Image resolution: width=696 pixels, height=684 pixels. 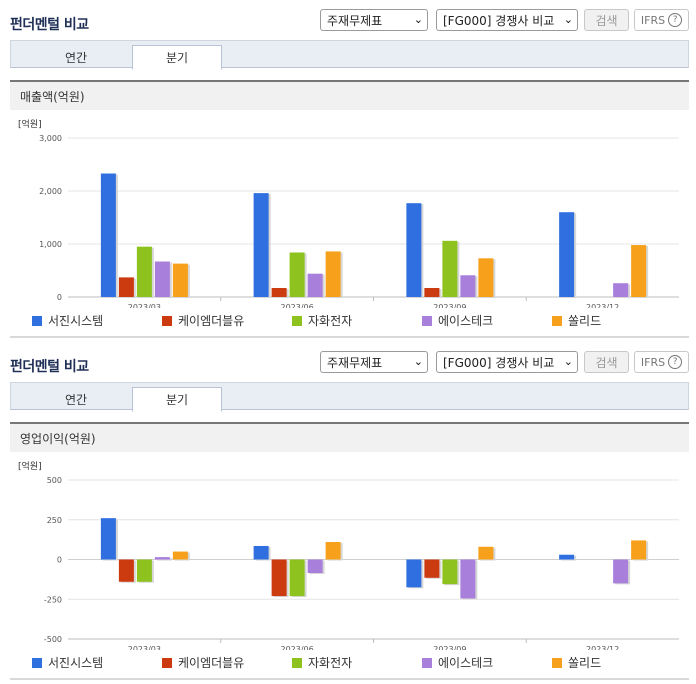 What do you see at coordinates (355, 20) in the screenshot?
I see `report-type-value: 주재무제표` at bounding box center [355, 20].